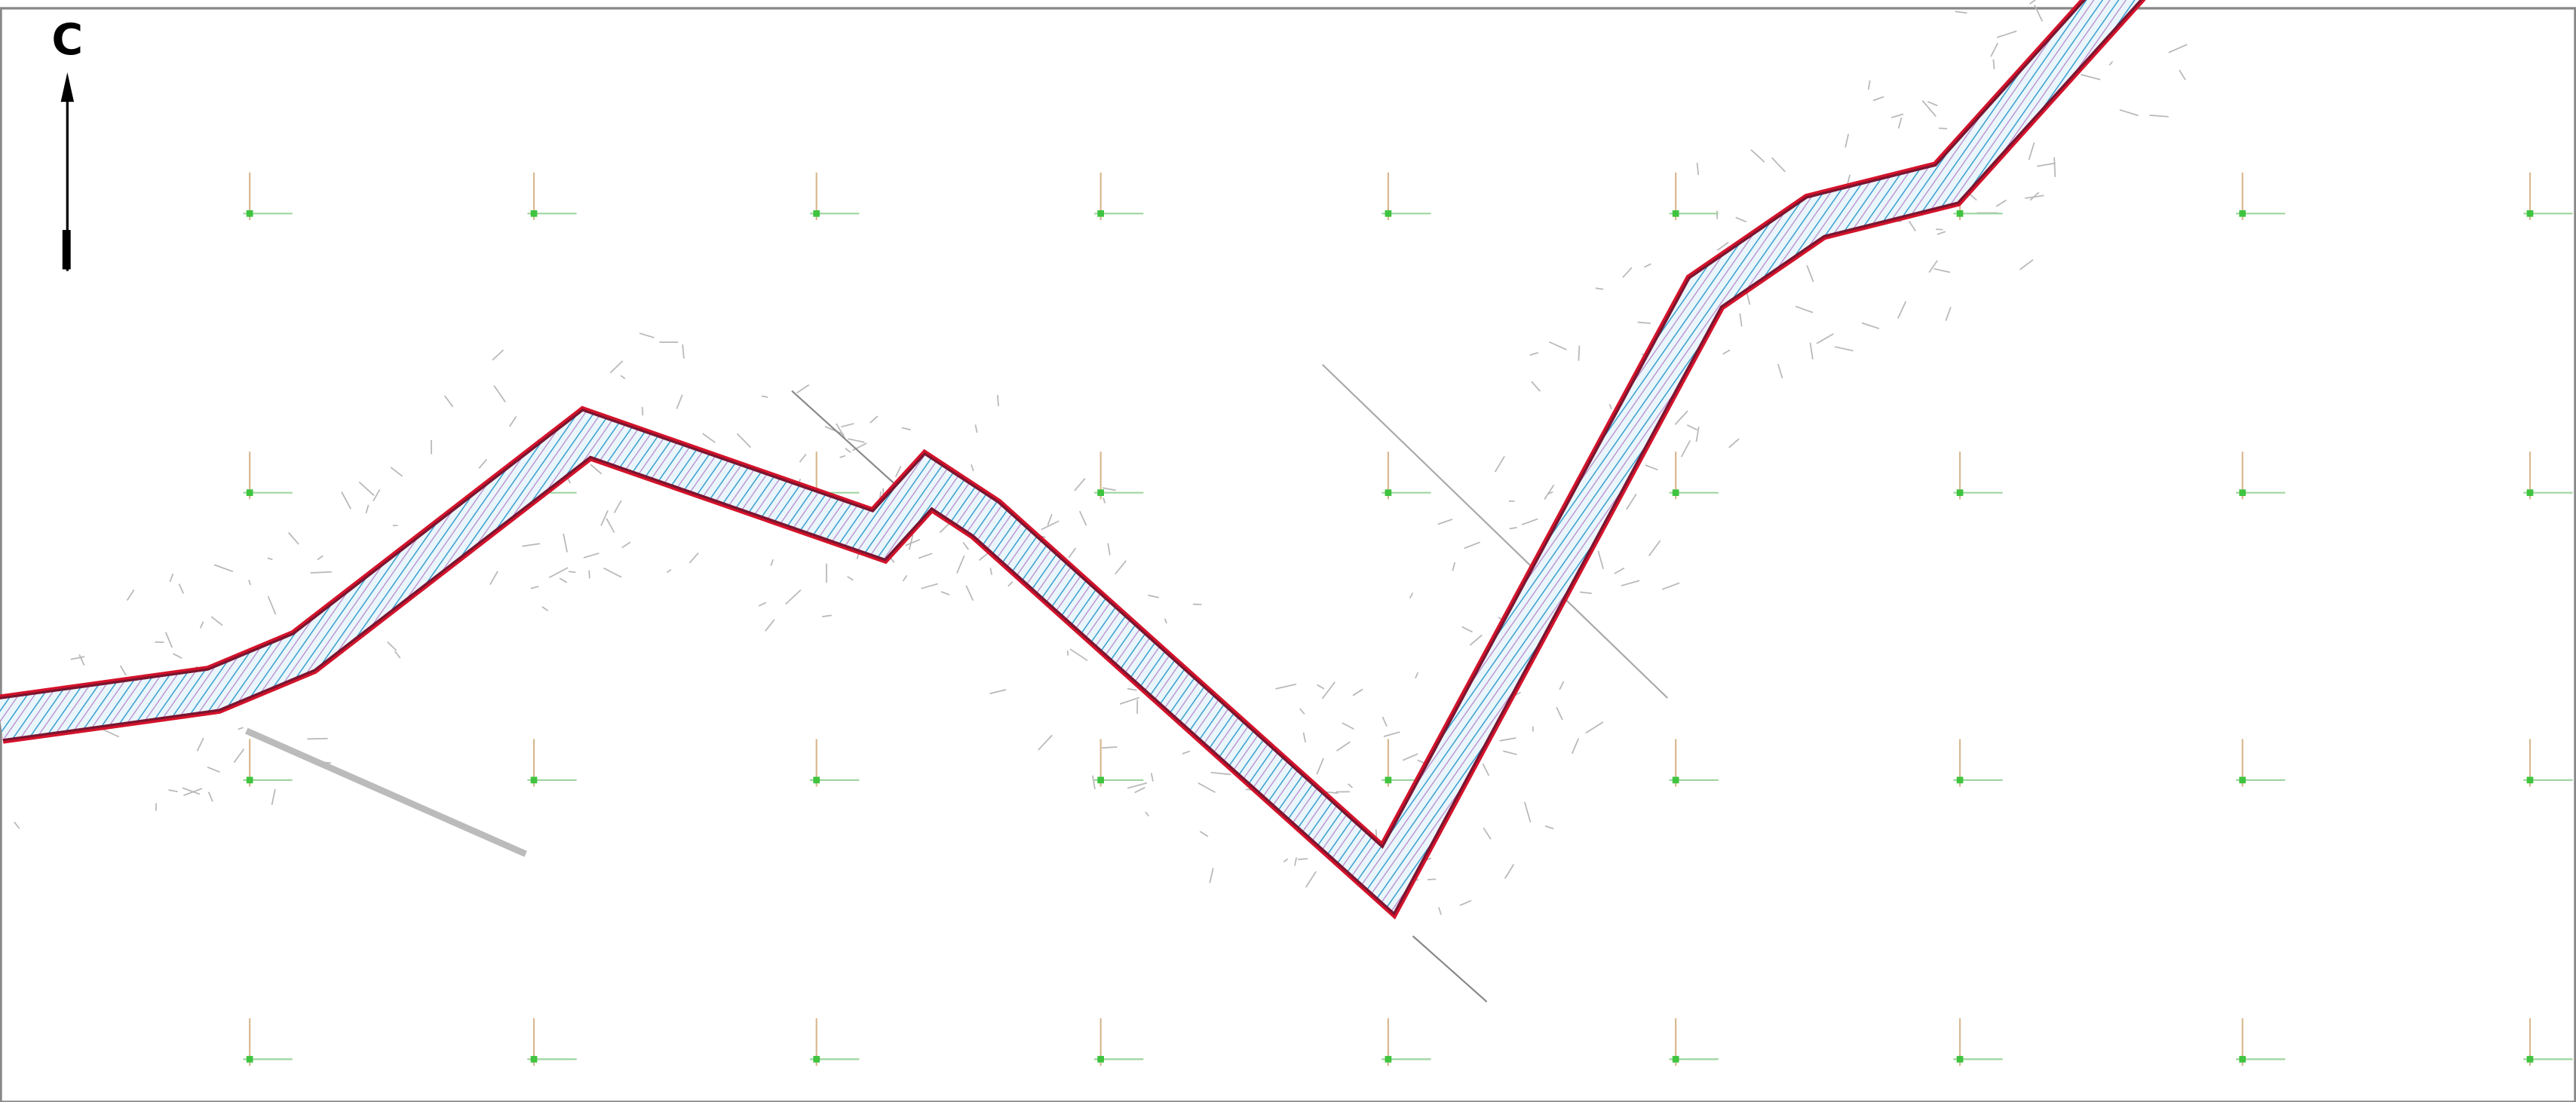 The width and height of the screenshot is (2576, 1102). What do you see at coordinates (66, 250) in the screenshot?
I see `north-arrow-tail` at bounding box center [66, 250].